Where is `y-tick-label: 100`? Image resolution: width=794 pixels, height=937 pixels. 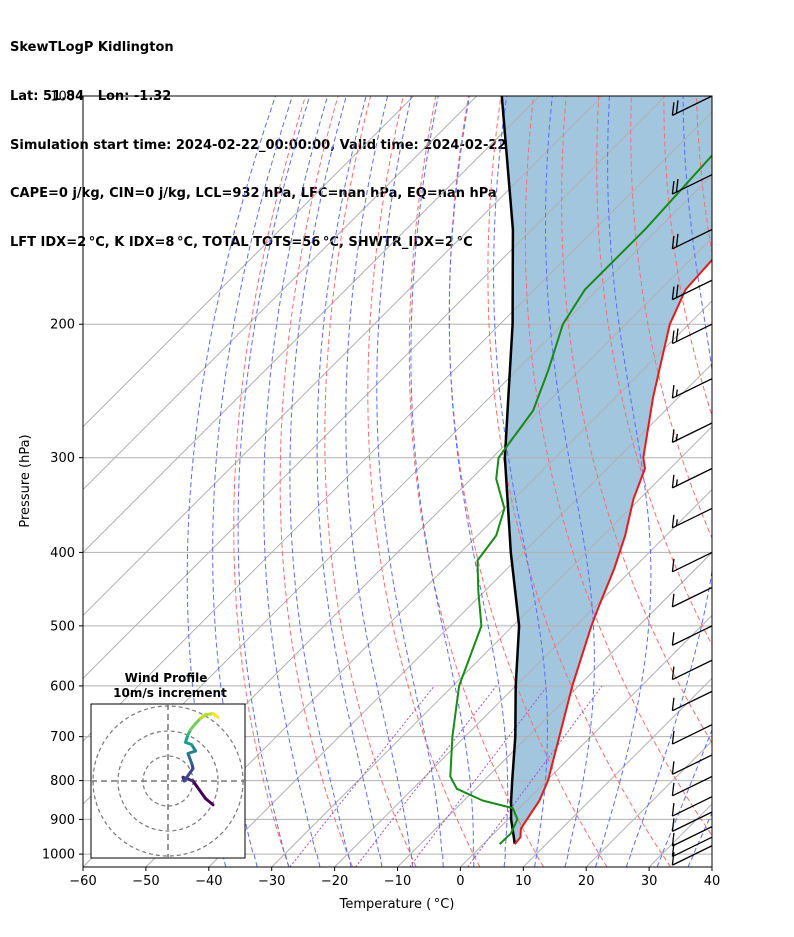
y-tick-label: 100 is located at coordinates (62, 97).